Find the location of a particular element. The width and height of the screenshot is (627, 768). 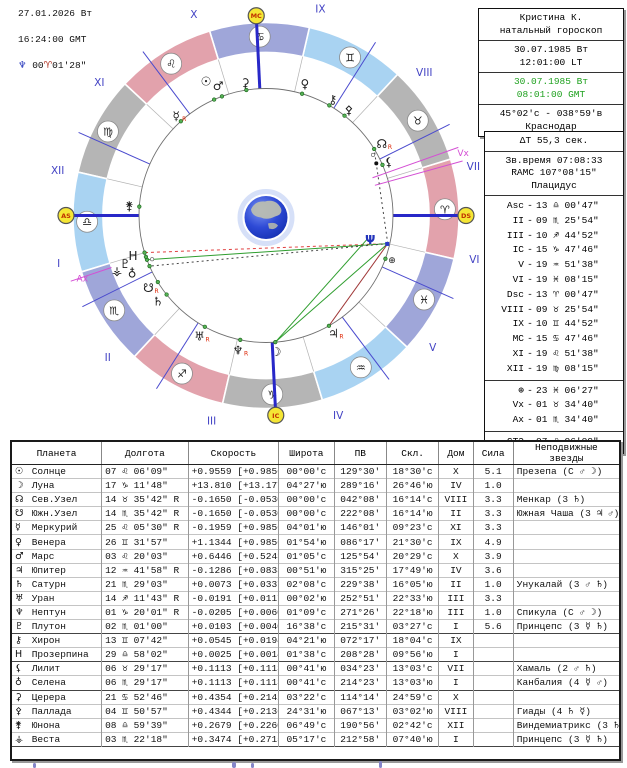

sign-circle-aquarius is located at coordinates (360, 367).